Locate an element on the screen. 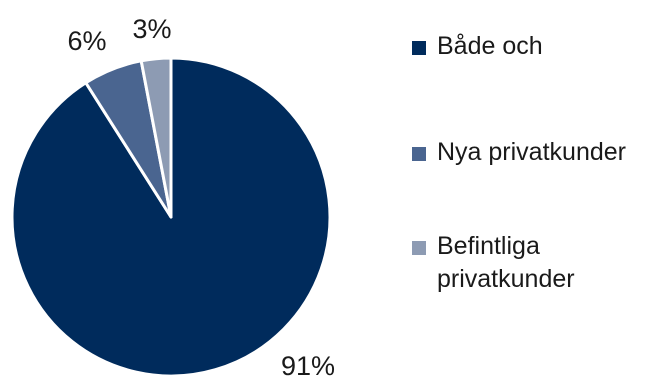 The width and height of the screenshot is (658, 378). legend-item-nya-privatkunder: Nya privatkunder is located at coordinates (529, 152).